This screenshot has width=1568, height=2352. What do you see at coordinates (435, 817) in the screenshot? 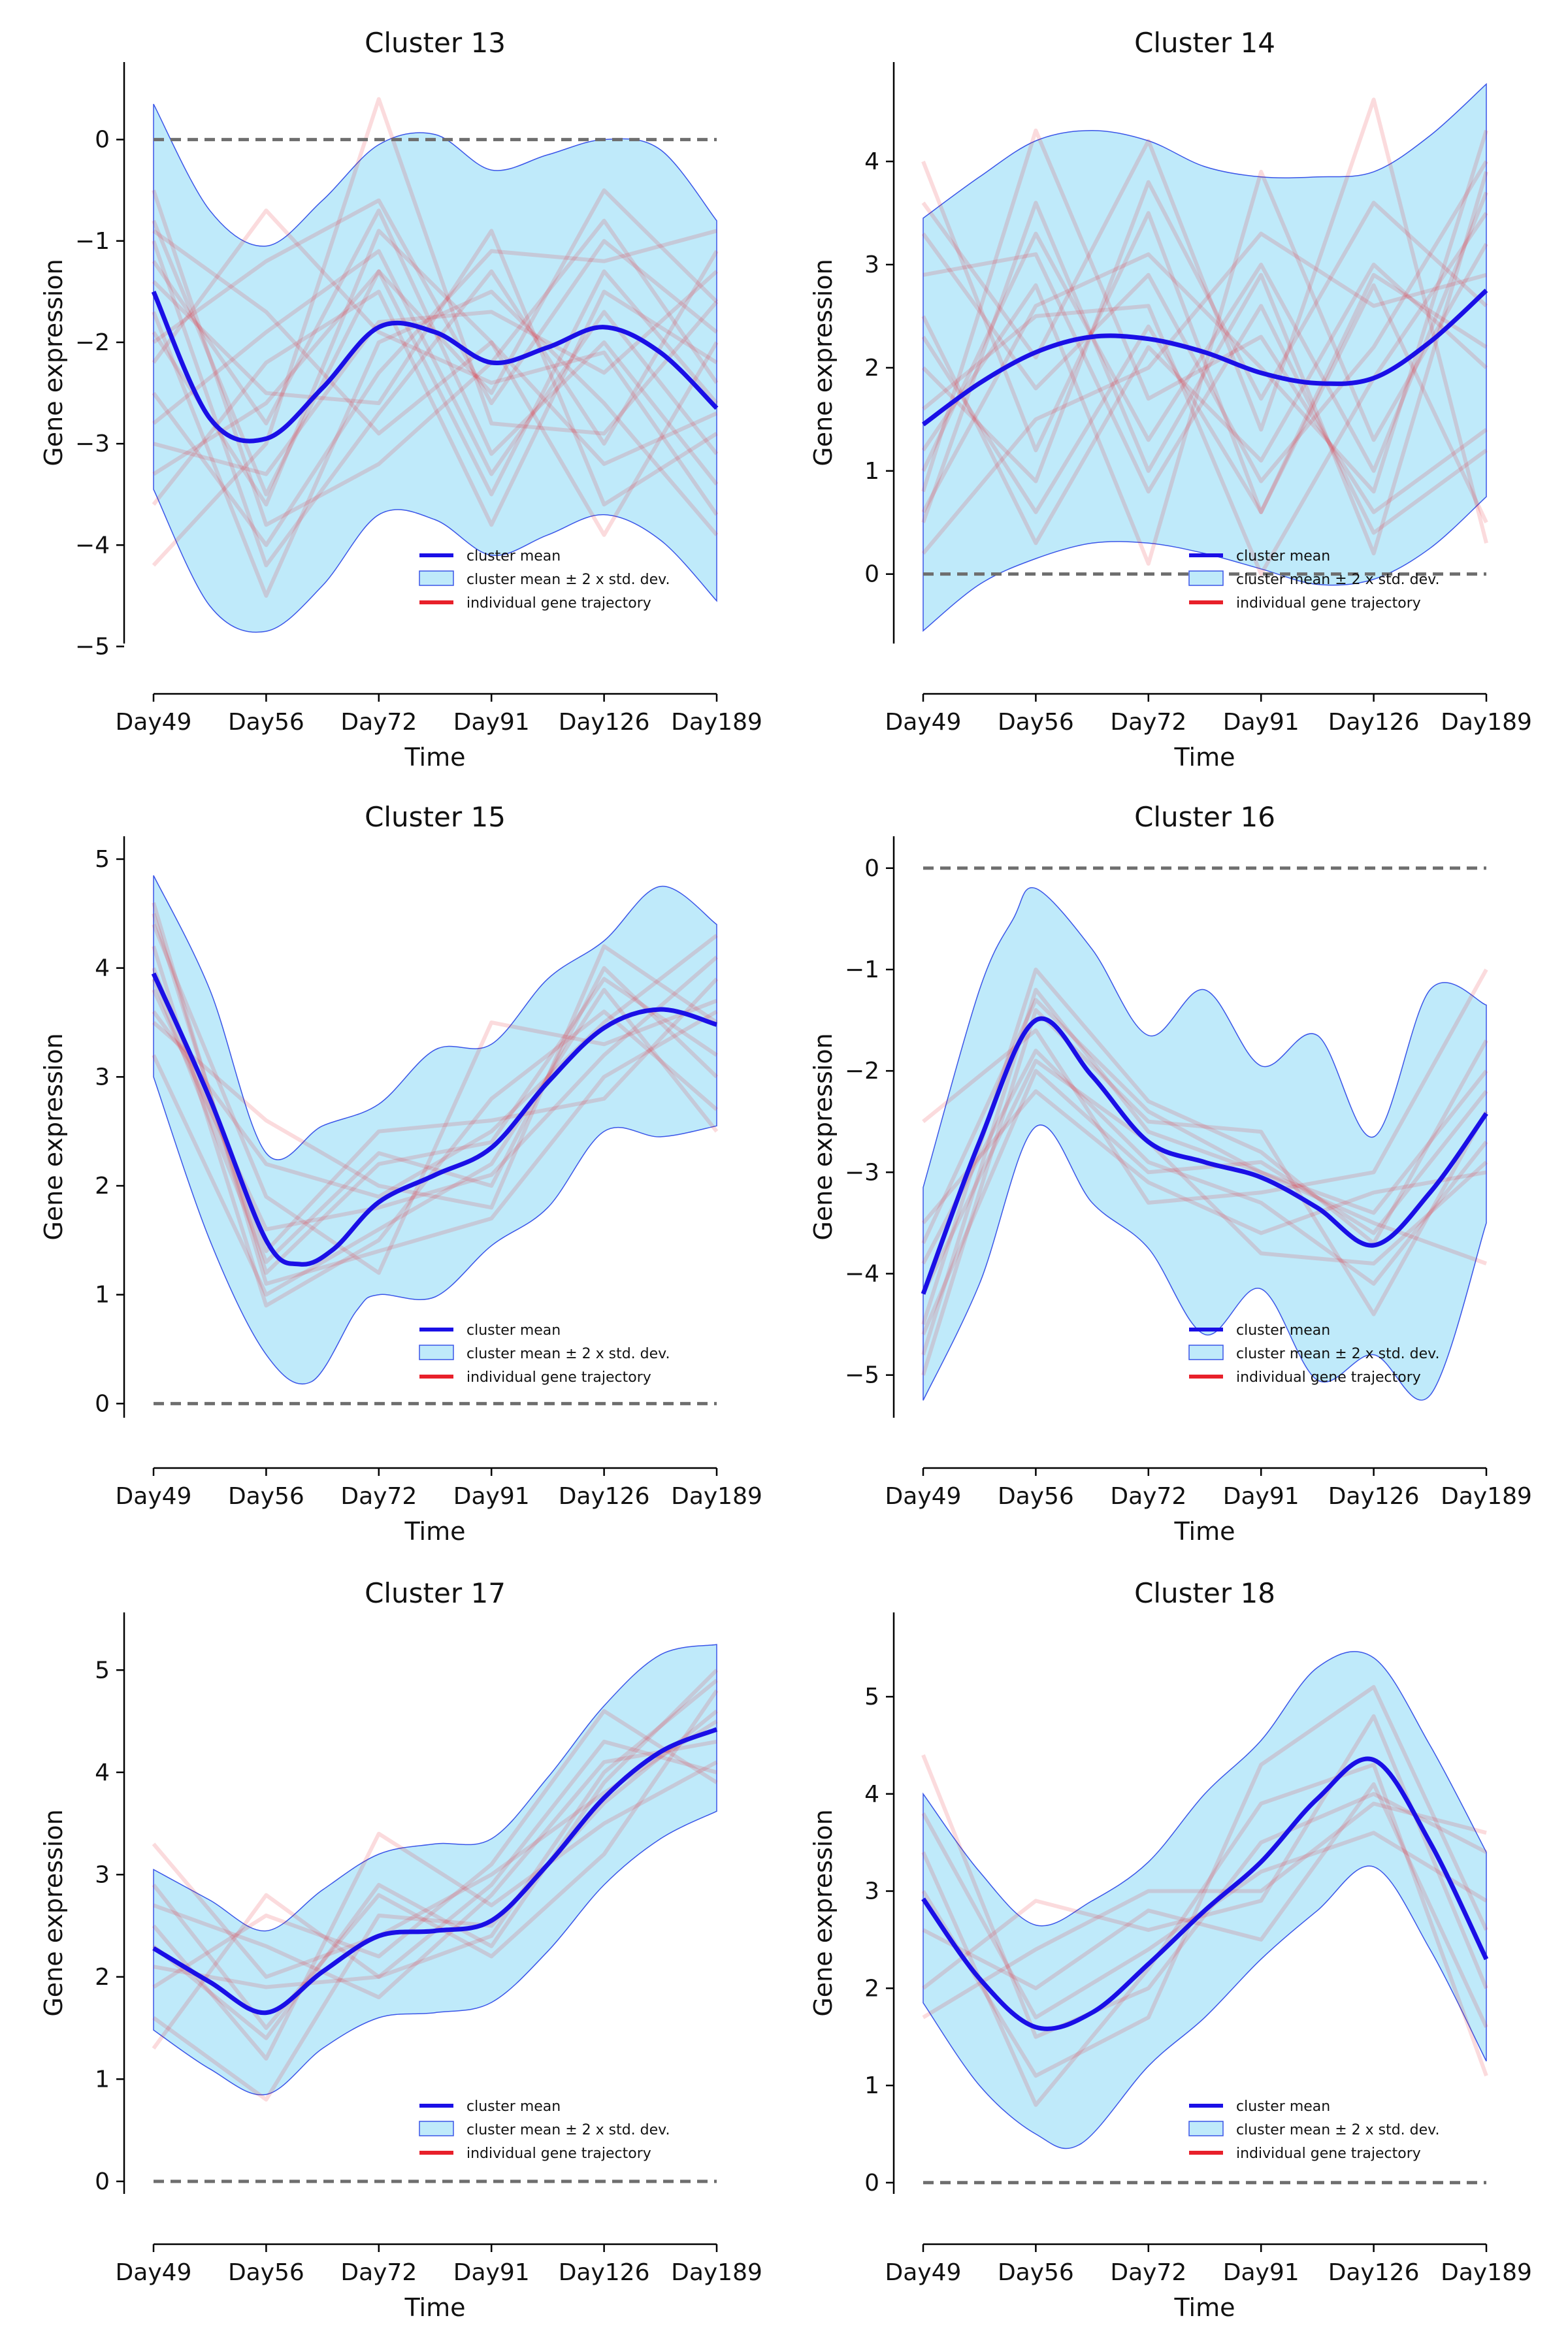
I see `chart-title: Cluster 15` at bounding box center [435, 817].